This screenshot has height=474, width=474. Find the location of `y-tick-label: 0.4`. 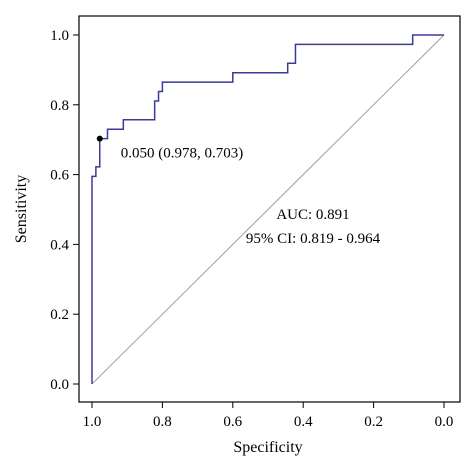

y-tick-label: 0.4 is located at coordinates (59, 245).